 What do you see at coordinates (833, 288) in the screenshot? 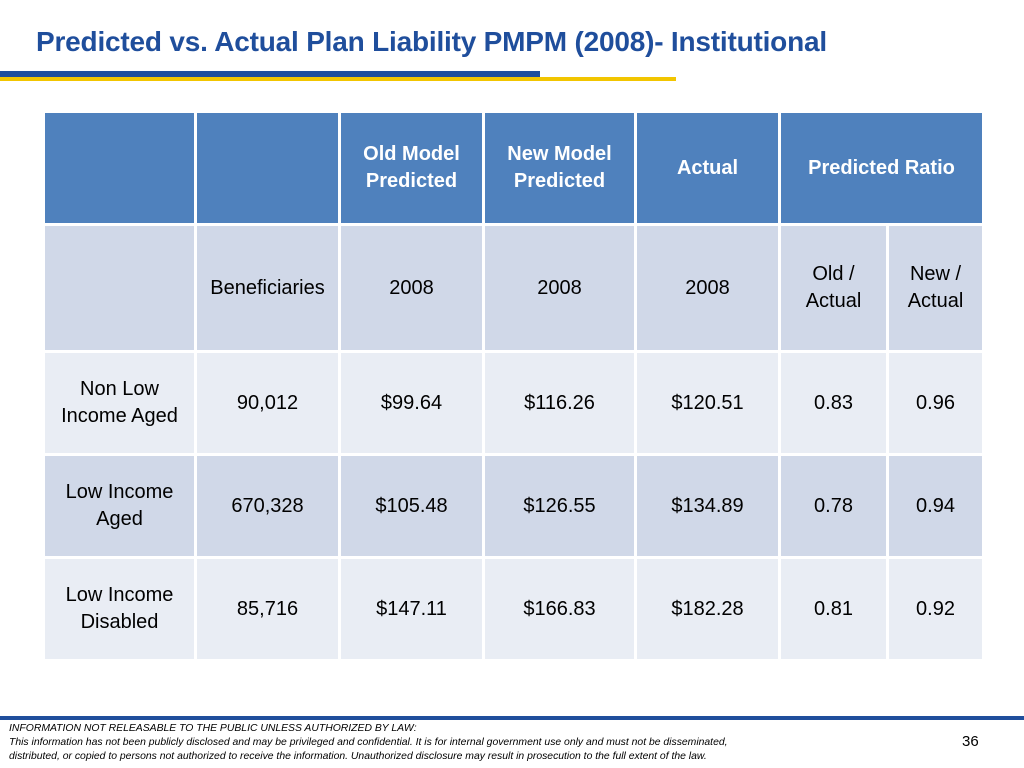
I see `subheader-old-actual: Old / Actual` at bounding box center [833, 288].